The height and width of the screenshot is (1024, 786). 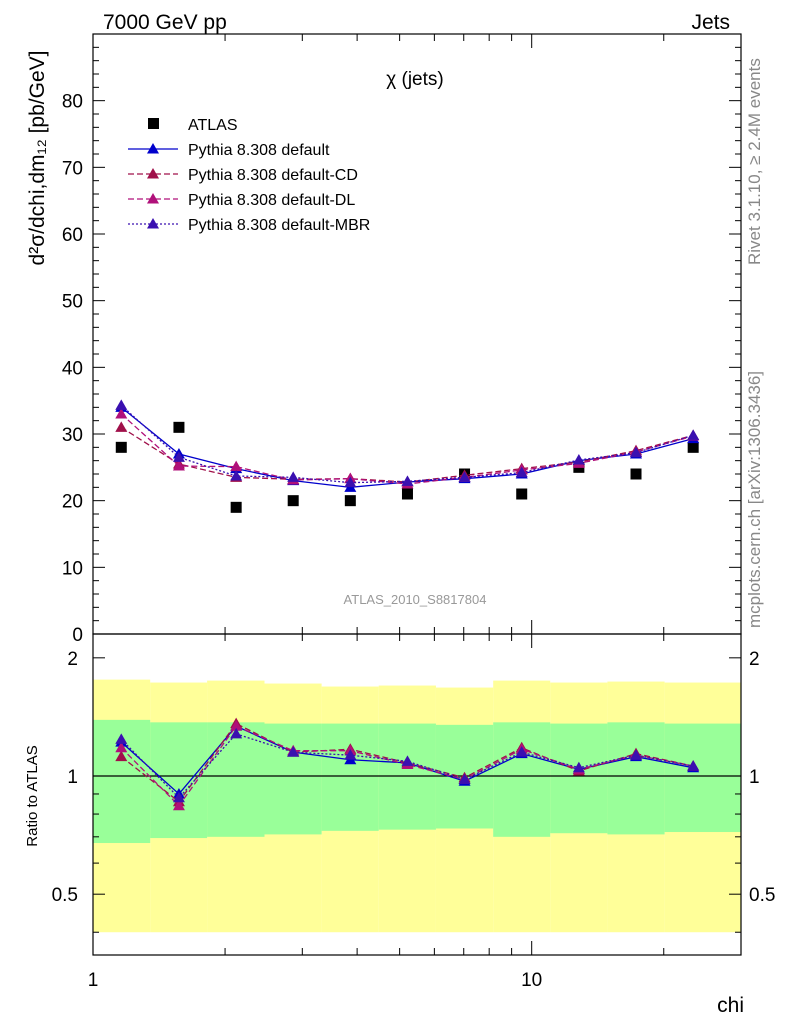 What do you see at coordinates (121, 756) in the screenshot?
I see `ratio-pythia-8-308-default-cd-point` at bounding box center [121, 756].